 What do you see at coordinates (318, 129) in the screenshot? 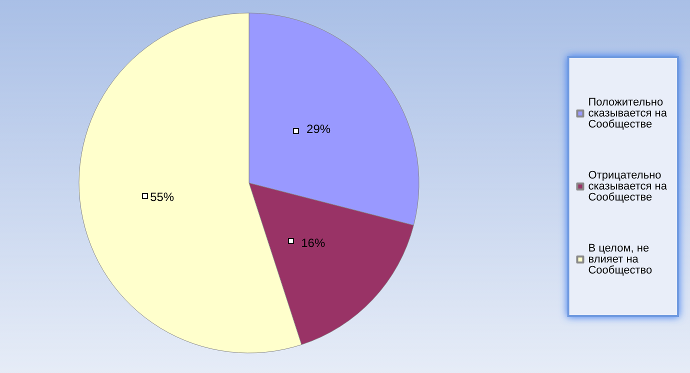
I see `data-label: 29%` at bounding box center [318, 129].